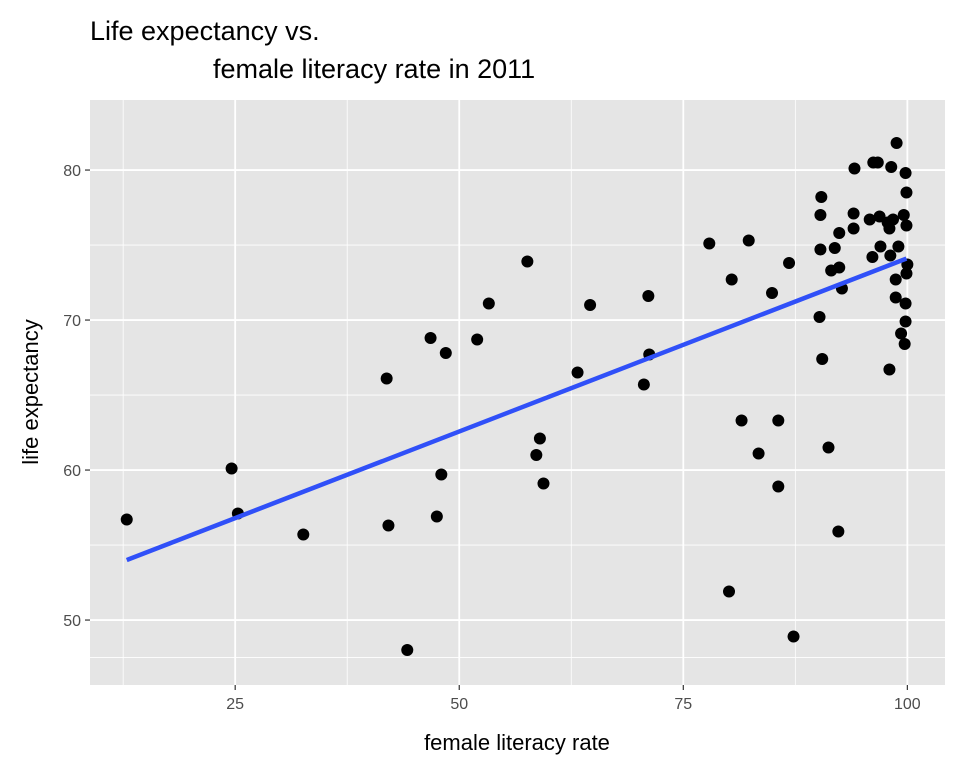 The image size is (960, 773). Describe the element at coordinates (235, 704) in the screenshot. I see `x-tick-label: 25` at that location.